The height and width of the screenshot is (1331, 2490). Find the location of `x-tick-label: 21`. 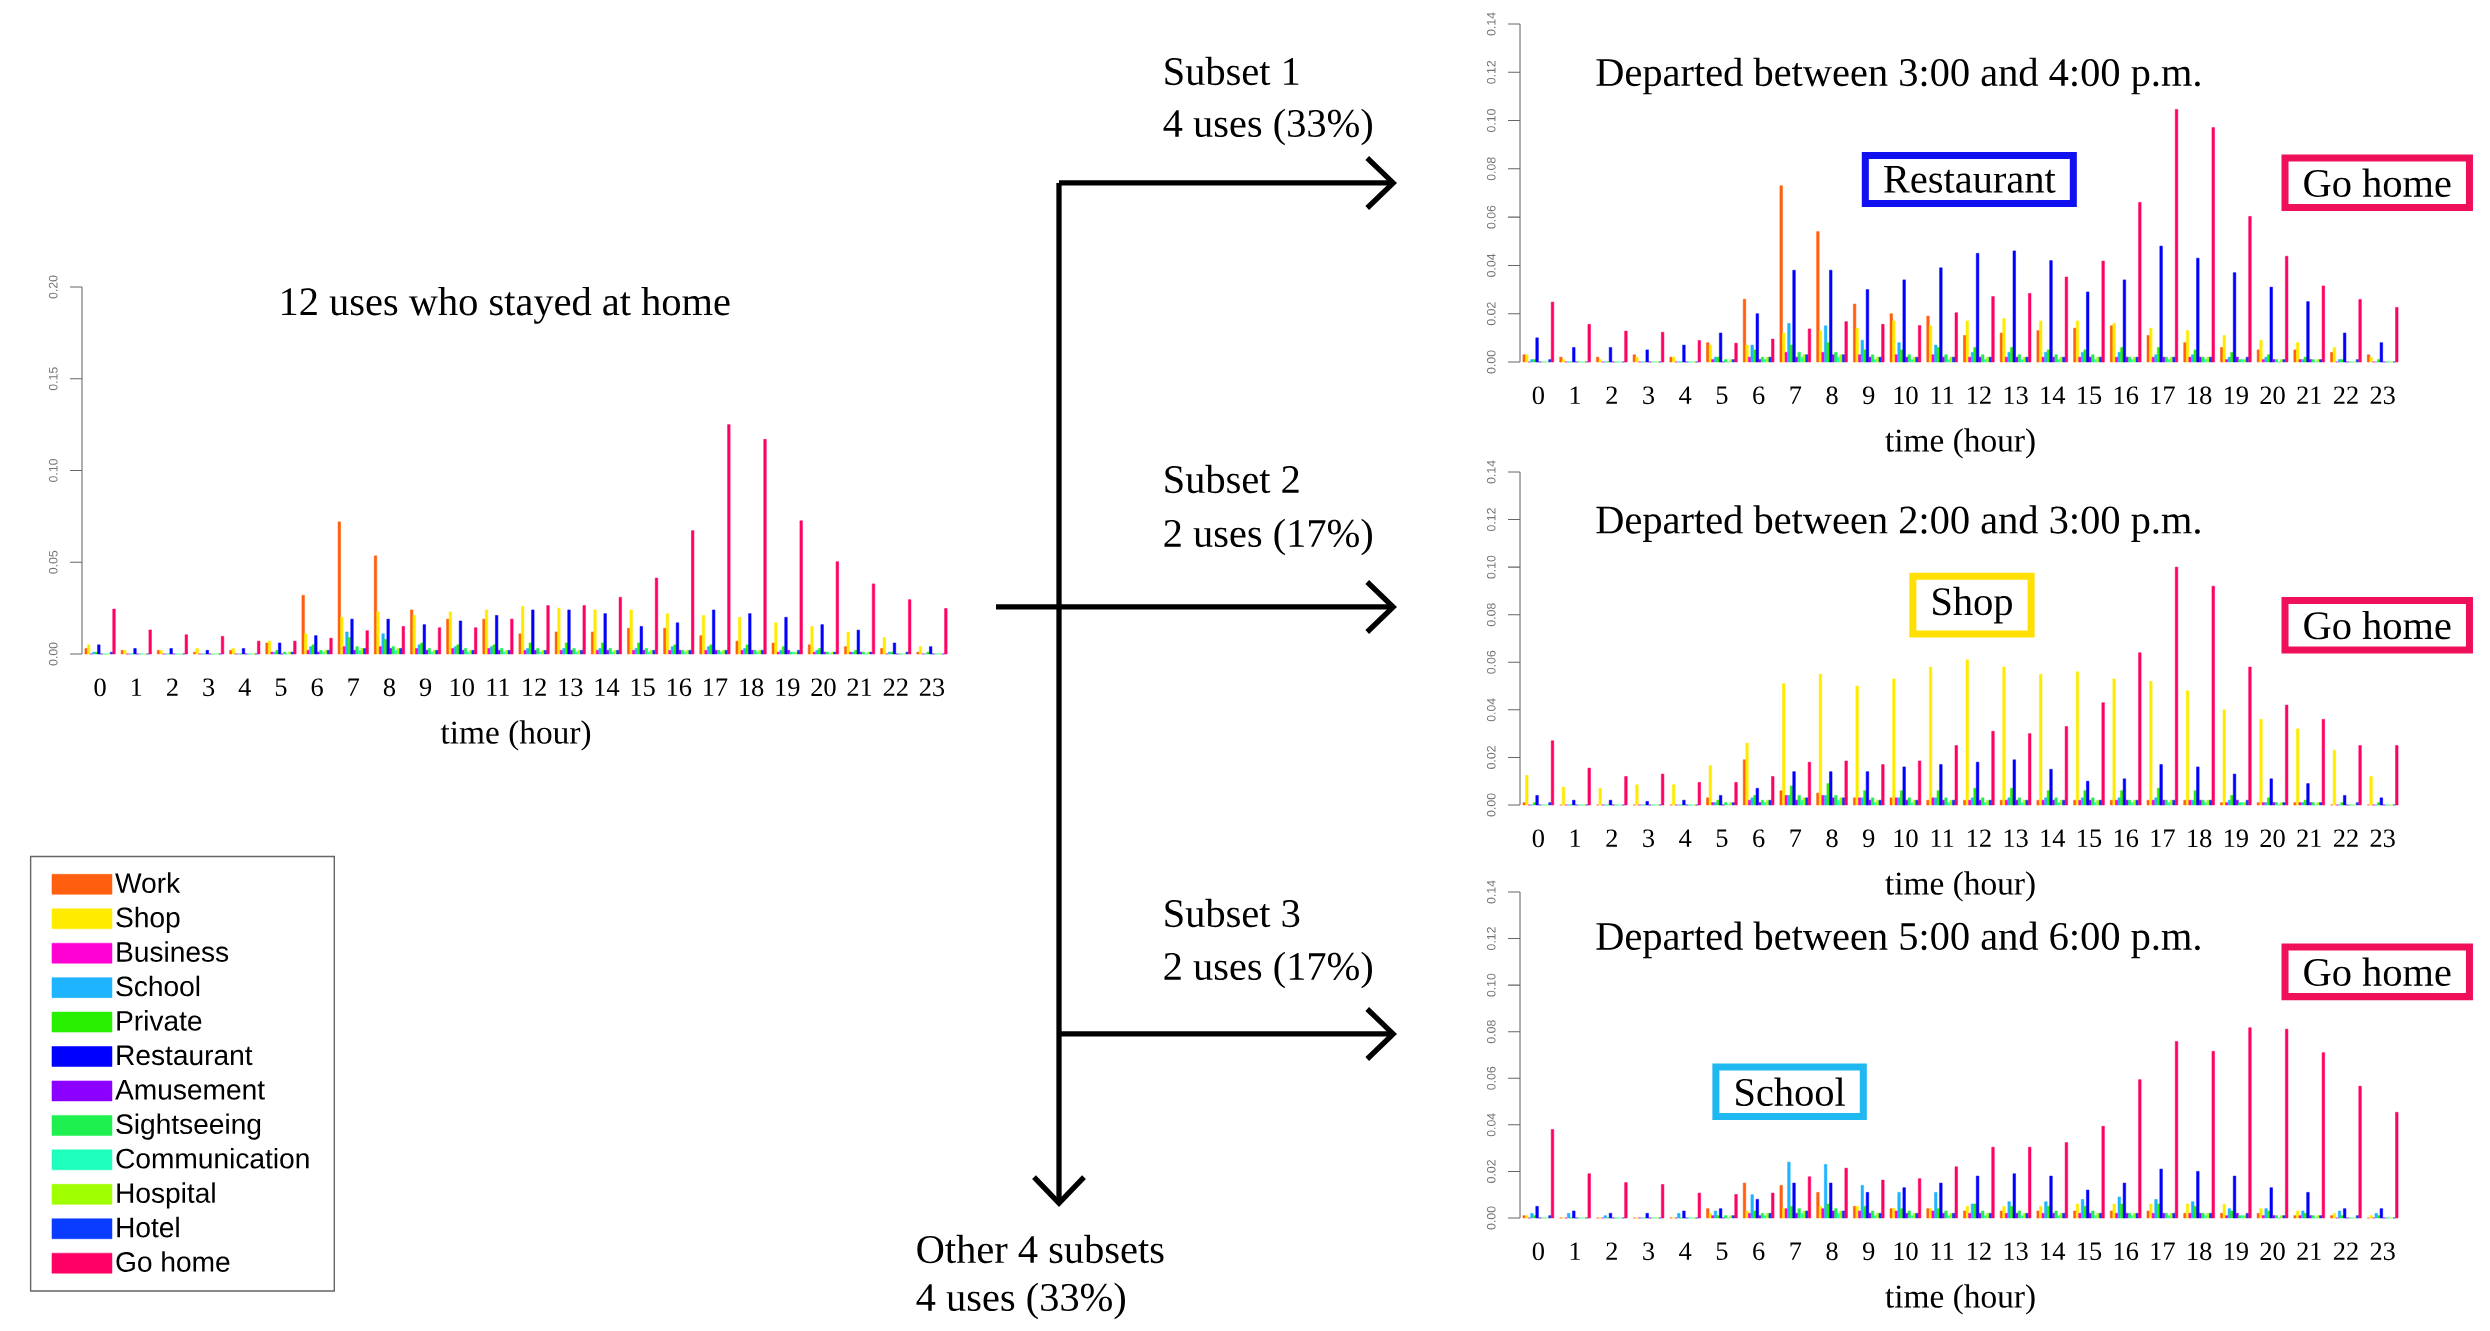

x-tick-label: 21 is located at coordinates (2309, 395).